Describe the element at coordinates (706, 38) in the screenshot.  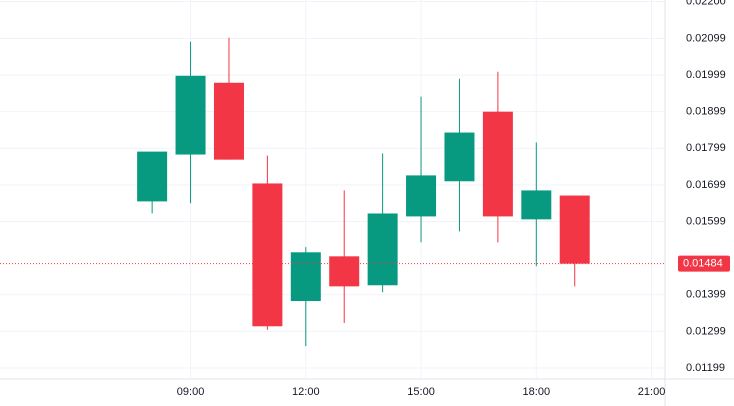
I see `y-tick-label: 0.02099` at that location.